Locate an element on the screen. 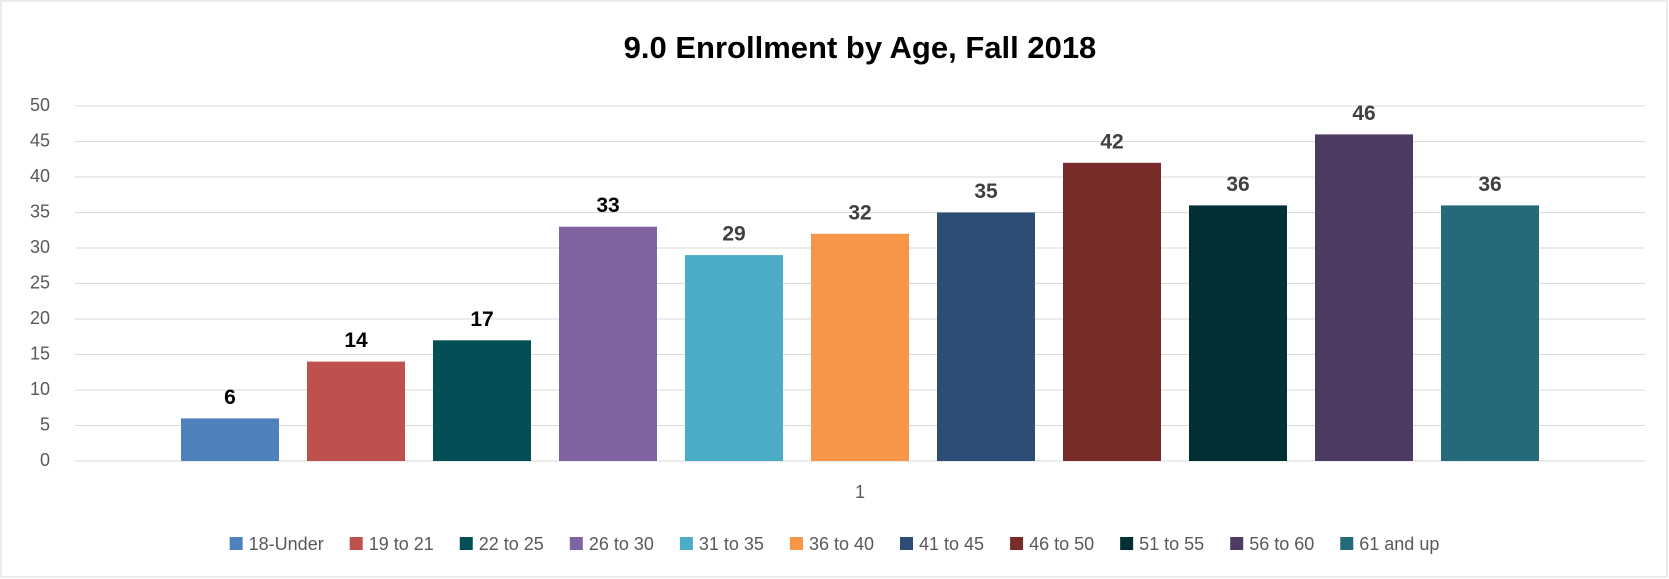 The height and width of the screenshot is (579, 1669). data-label: 6 is located at coordinates (230, 397).